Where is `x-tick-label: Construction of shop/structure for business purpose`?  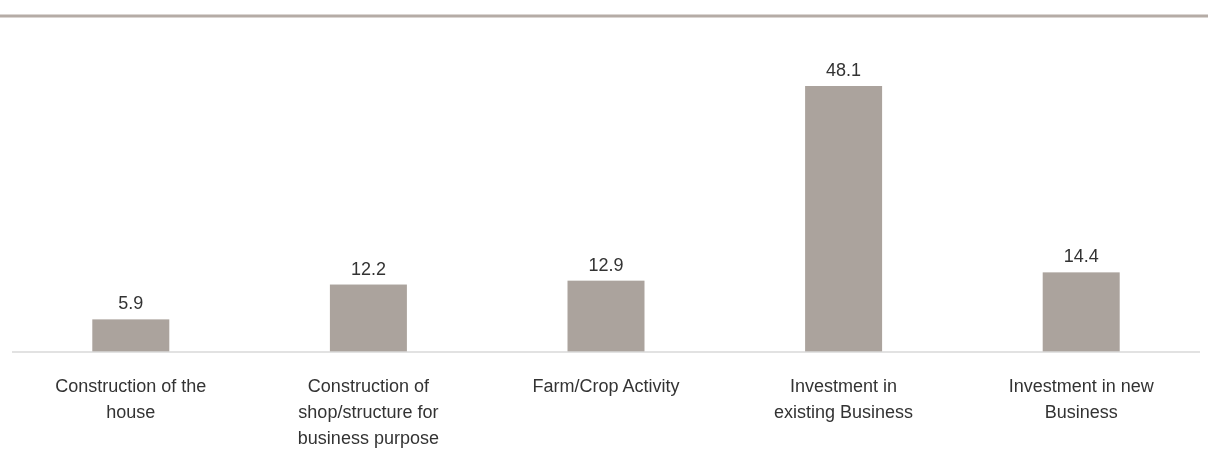 x-tick-label: Construction of shop/structure for business purpose is located at coordinates (368, 412).